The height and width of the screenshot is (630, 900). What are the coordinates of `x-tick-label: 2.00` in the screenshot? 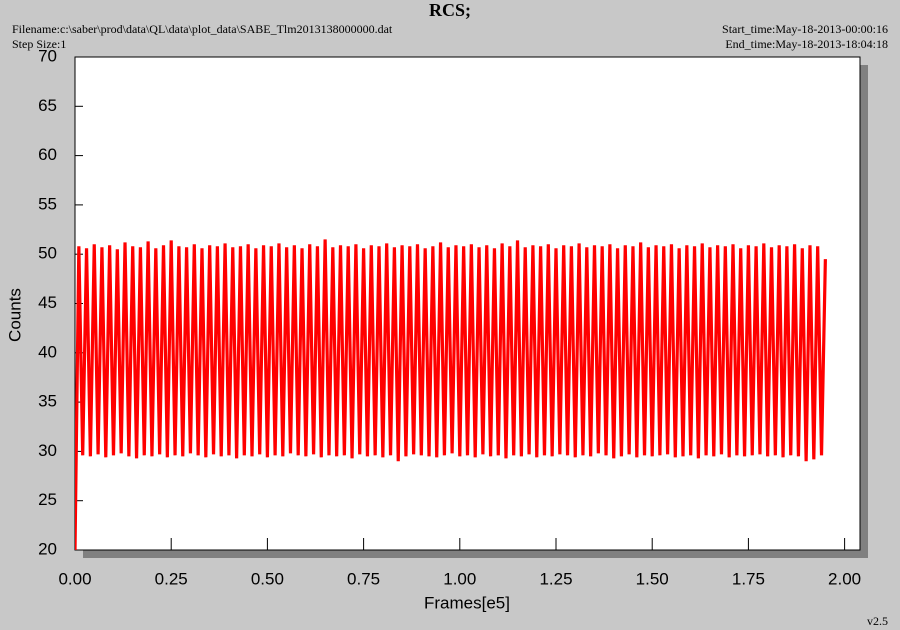 It's located at (844, 578).